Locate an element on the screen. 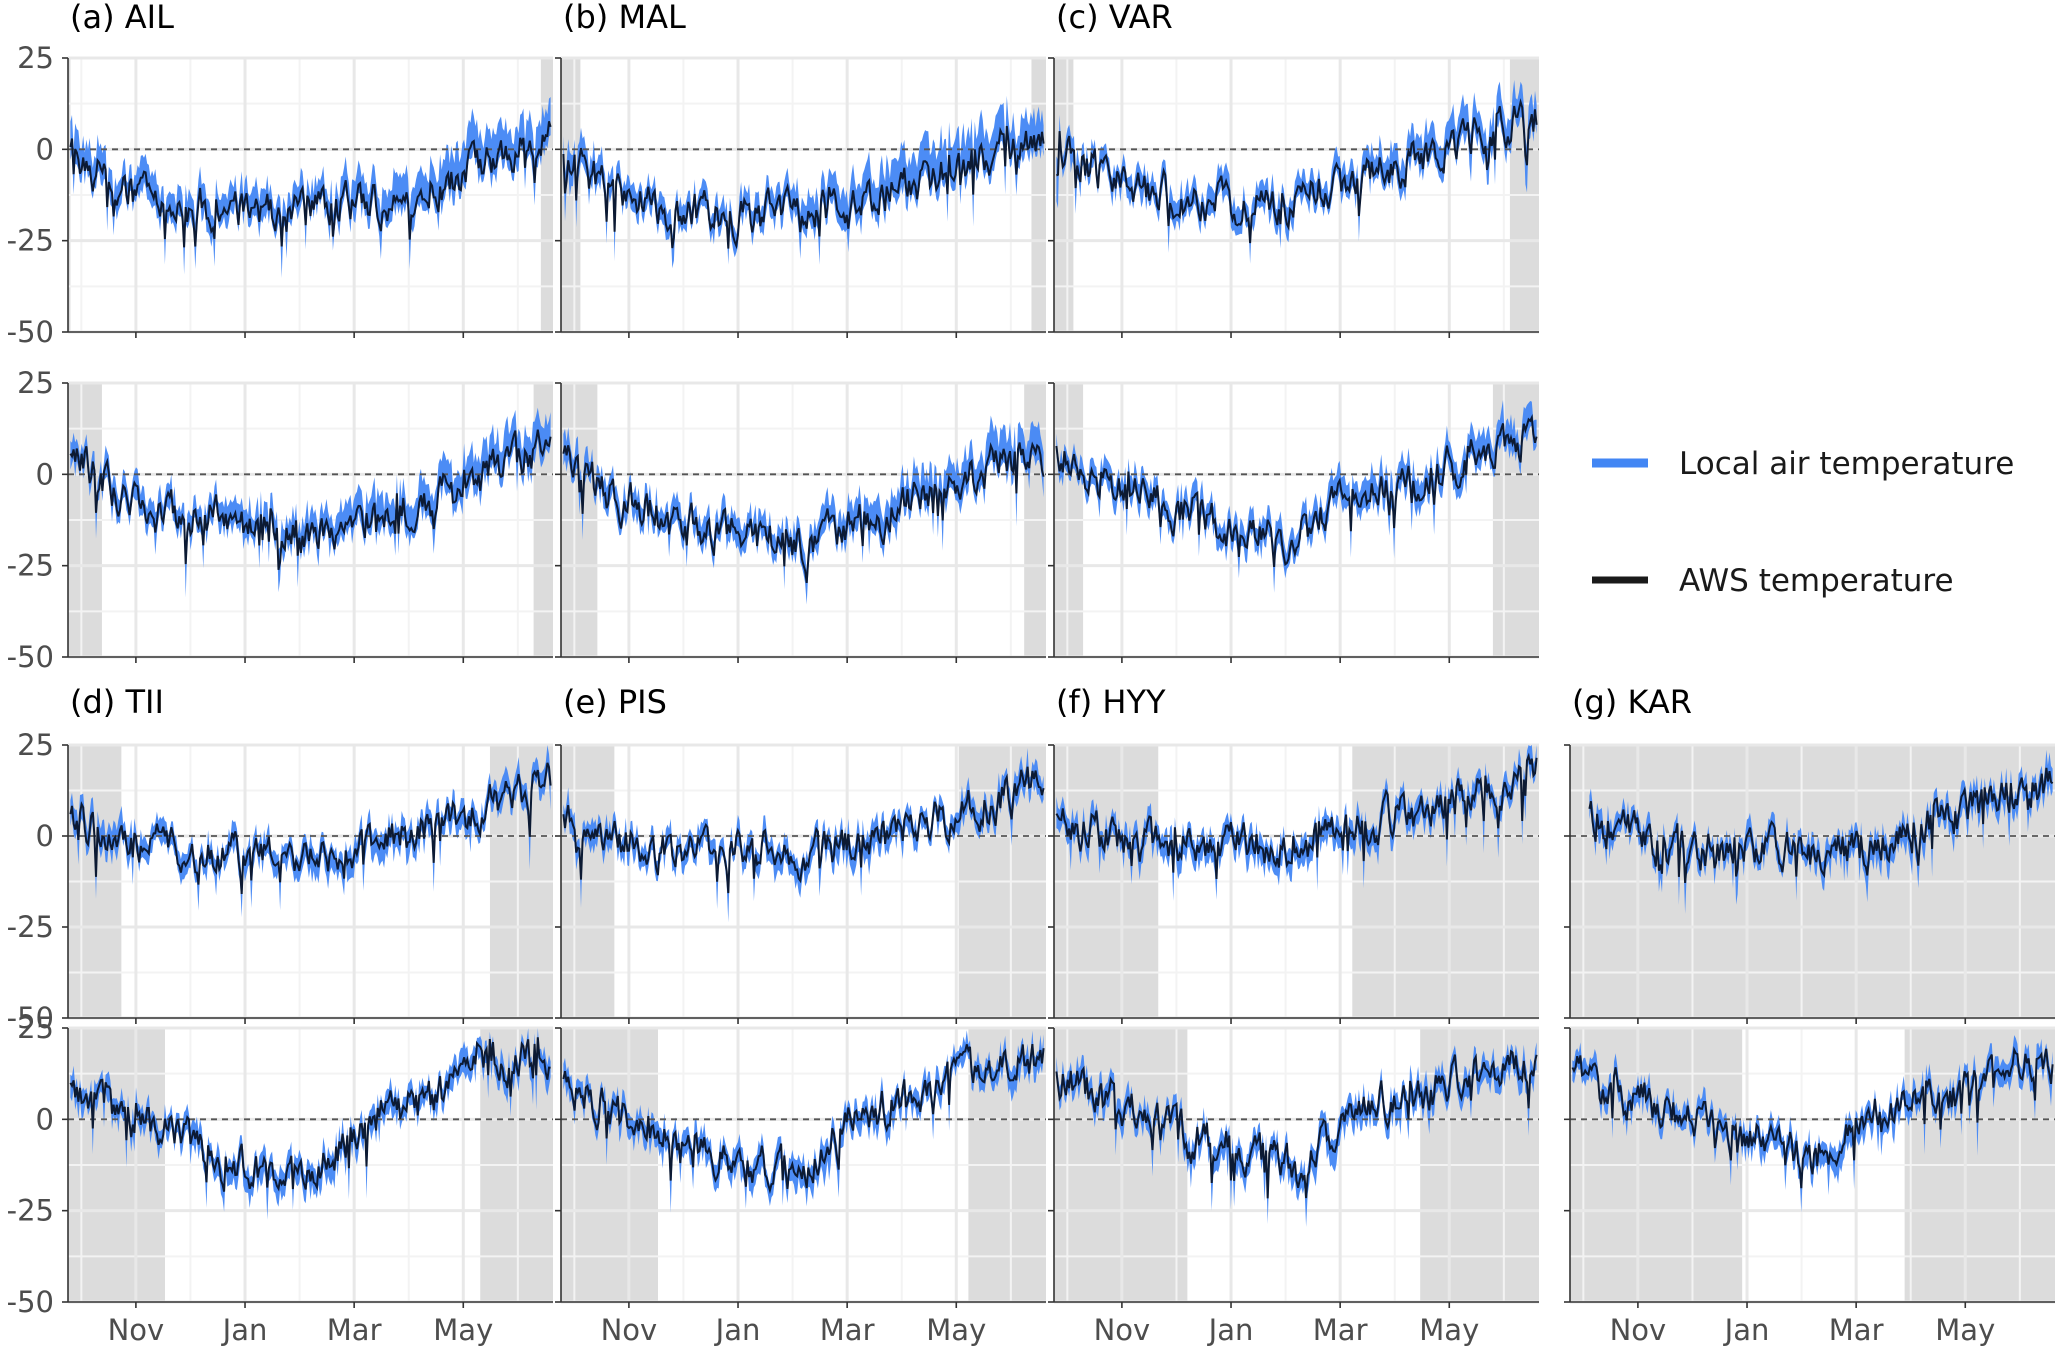 The height and width of the screenshot is (1348, 2055). subplot-bottom: 25 0 -25 -50 Nov Jan Mar May is located at coordinates (280, 1179).